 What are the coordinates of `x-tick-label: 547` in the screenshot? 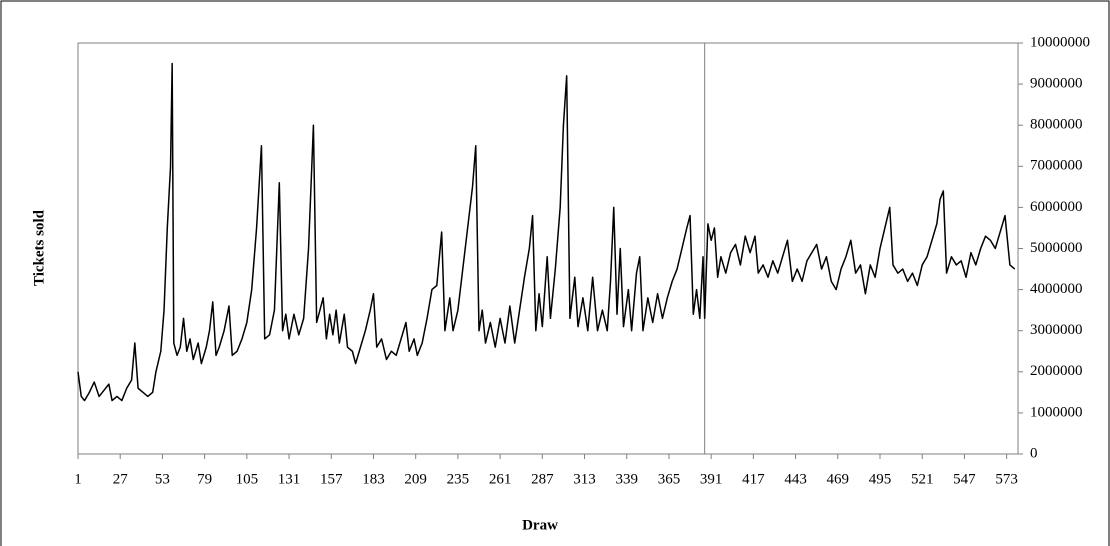 It's located at (964, 479).